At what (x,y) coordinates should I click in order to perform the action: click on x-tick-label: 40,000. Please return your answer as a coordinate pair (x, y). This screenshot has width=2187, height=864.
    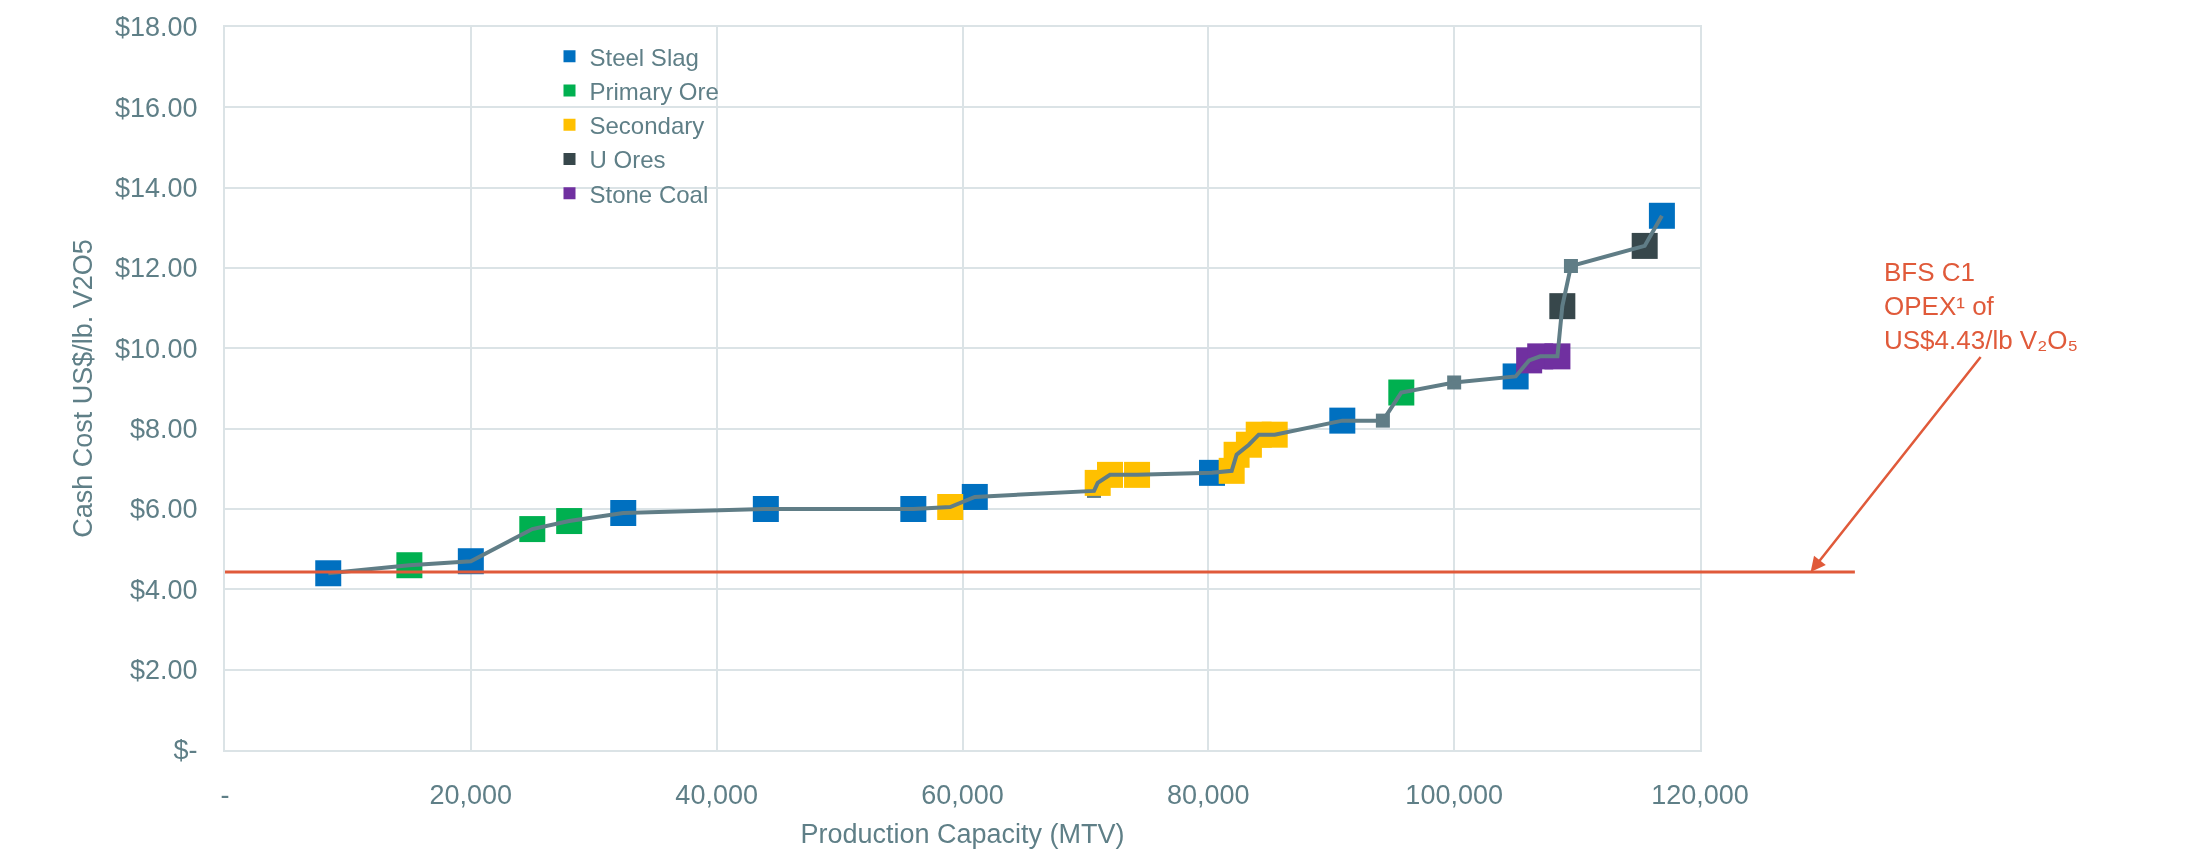
    Looking at the image, I should click on (716, 795).